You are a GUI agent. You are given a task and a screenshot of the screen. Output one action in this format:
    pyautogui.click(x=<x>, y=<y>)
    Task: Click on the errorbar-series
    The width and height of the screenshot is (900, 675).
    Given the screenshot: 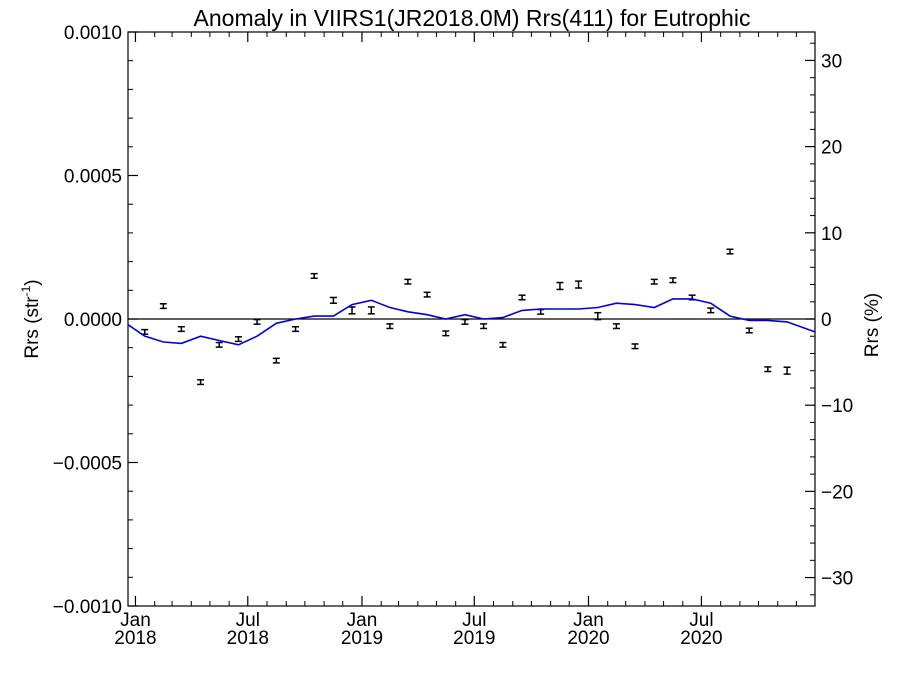 What is the action you would take?
    pyautogui.click(x=466, y=317)
    